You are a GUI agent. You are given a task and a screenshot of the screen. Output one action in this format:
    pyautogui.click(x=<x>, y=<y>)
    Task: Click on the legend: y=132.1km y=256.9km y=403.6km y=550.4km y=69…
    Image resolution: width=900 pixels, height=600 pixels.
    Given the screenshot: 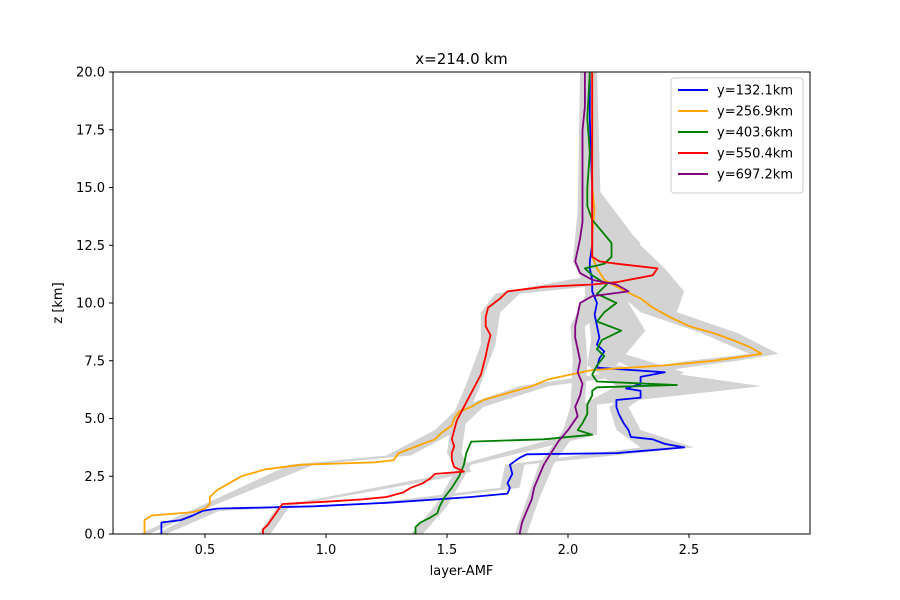 What is the action you would take?
    pyautogui.click(x=737, y=135)
    